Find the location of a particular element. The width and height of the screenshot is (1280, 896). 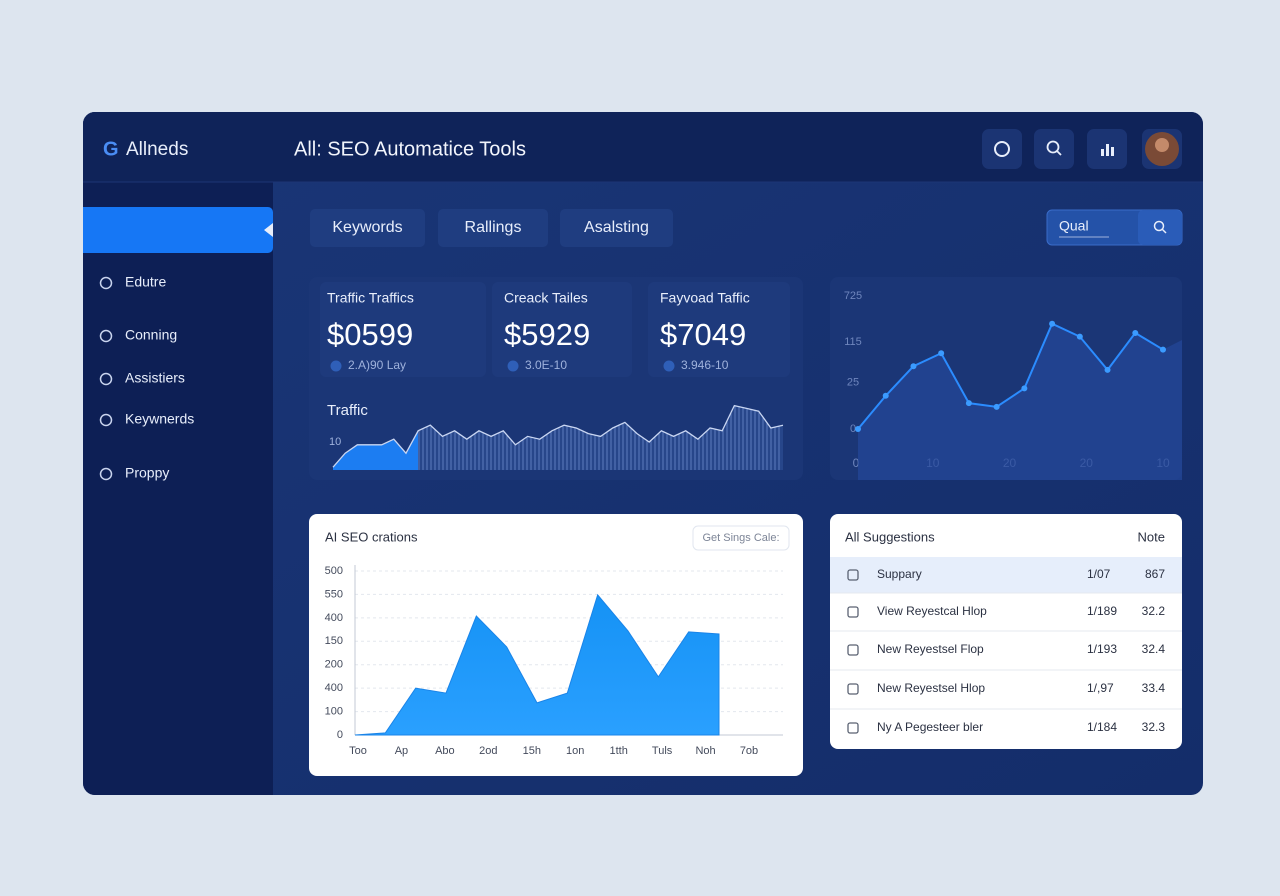

logo-letter: G is located at coordinates (111, 149).